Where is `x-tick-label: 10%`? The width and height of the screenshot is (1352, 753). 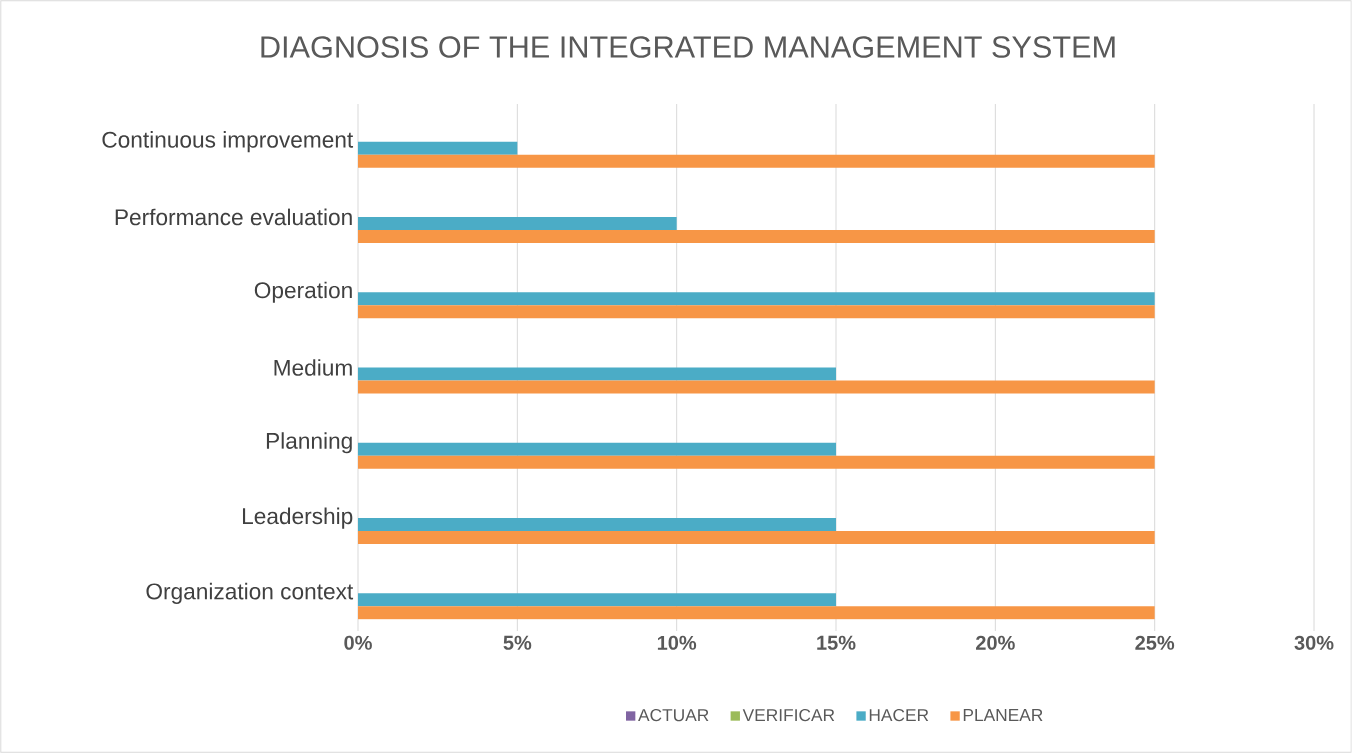 x-tick-label: 10% is located at coordinates (677, 642).